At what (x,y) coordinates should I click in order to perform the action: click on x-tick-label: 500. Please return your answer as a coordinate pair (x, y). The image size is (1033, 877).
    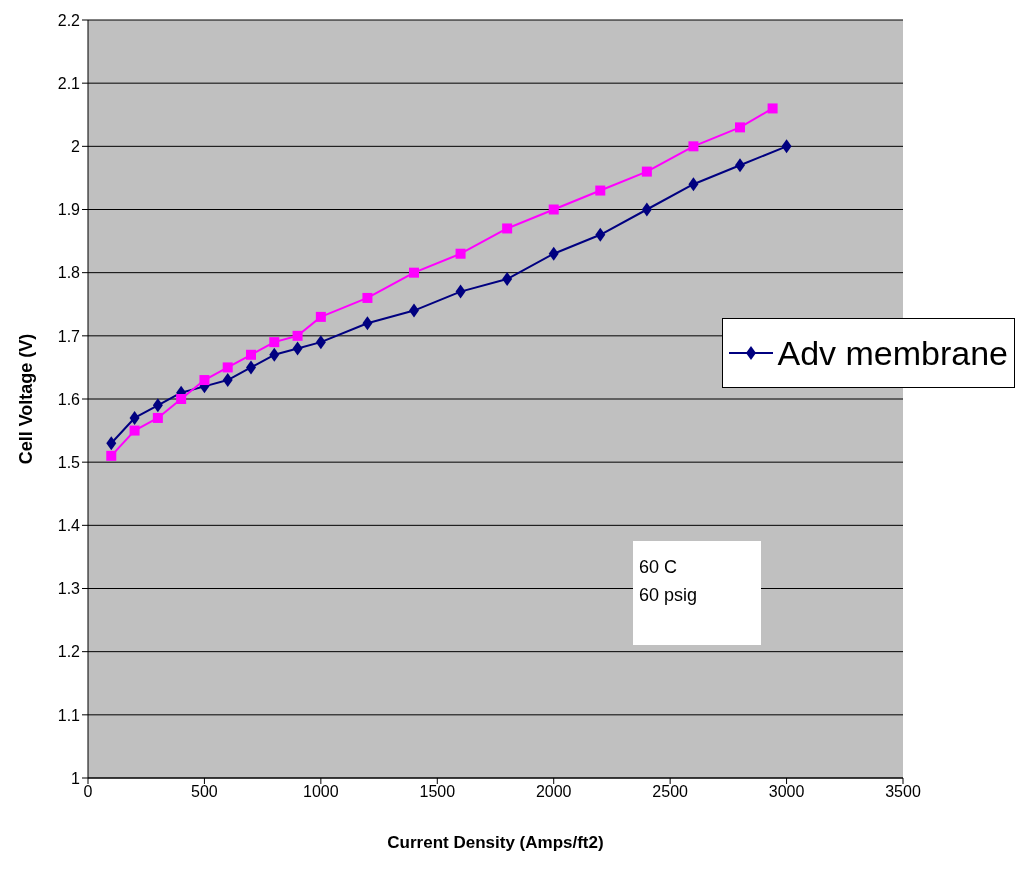
    Looking at the image, I should click on (204, 792).